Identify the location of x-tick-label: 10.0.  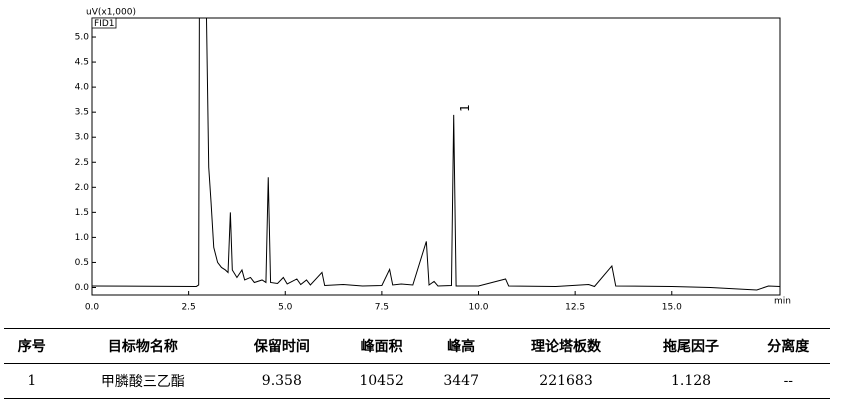
(478, 308).